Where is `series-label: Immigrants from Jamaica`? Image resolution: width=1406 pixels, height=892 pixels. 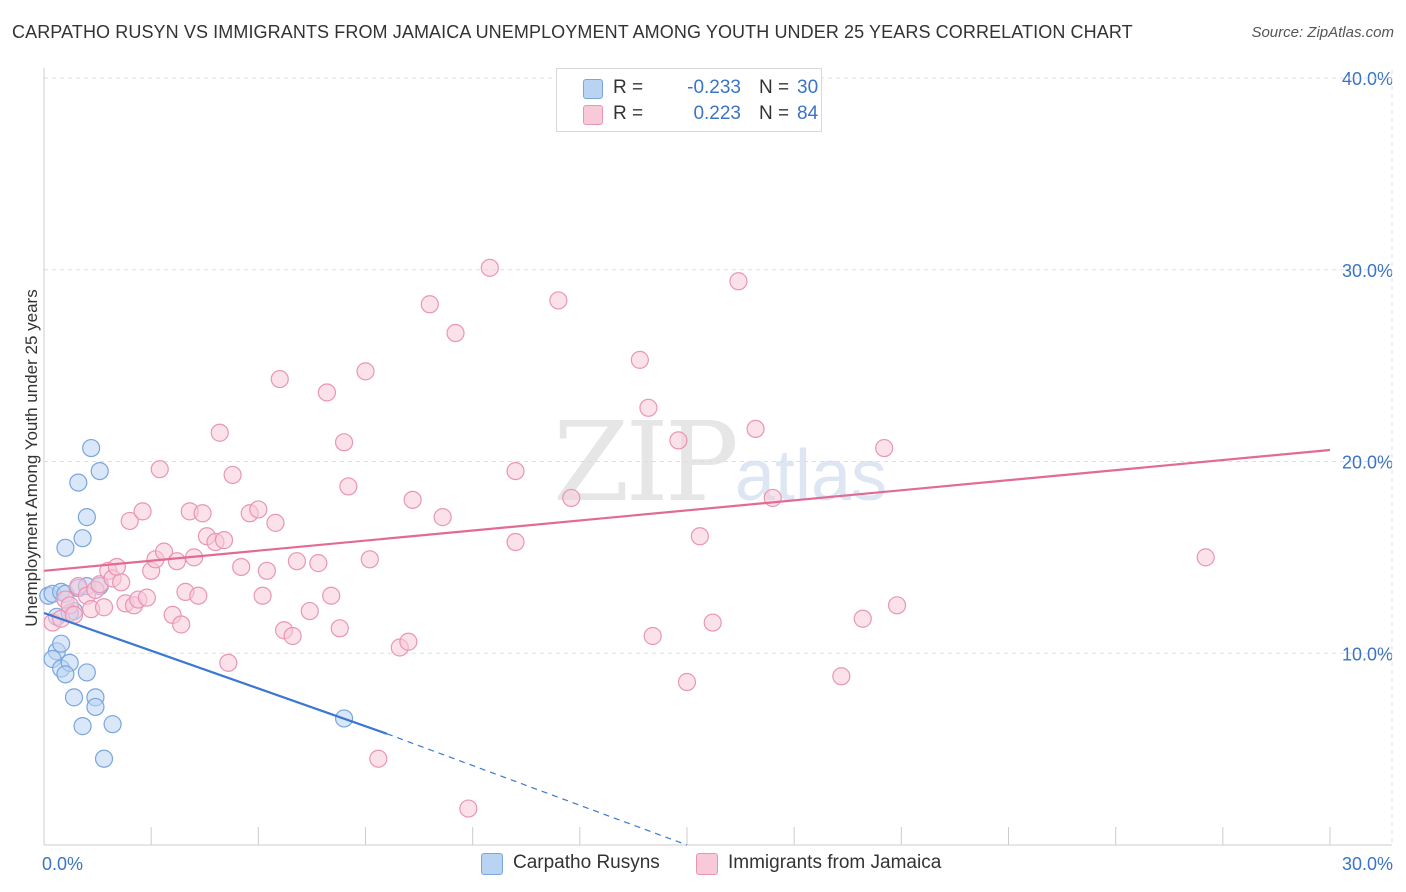 series-label: Immigrants from Jamaica is located at coordinates (835, 862).